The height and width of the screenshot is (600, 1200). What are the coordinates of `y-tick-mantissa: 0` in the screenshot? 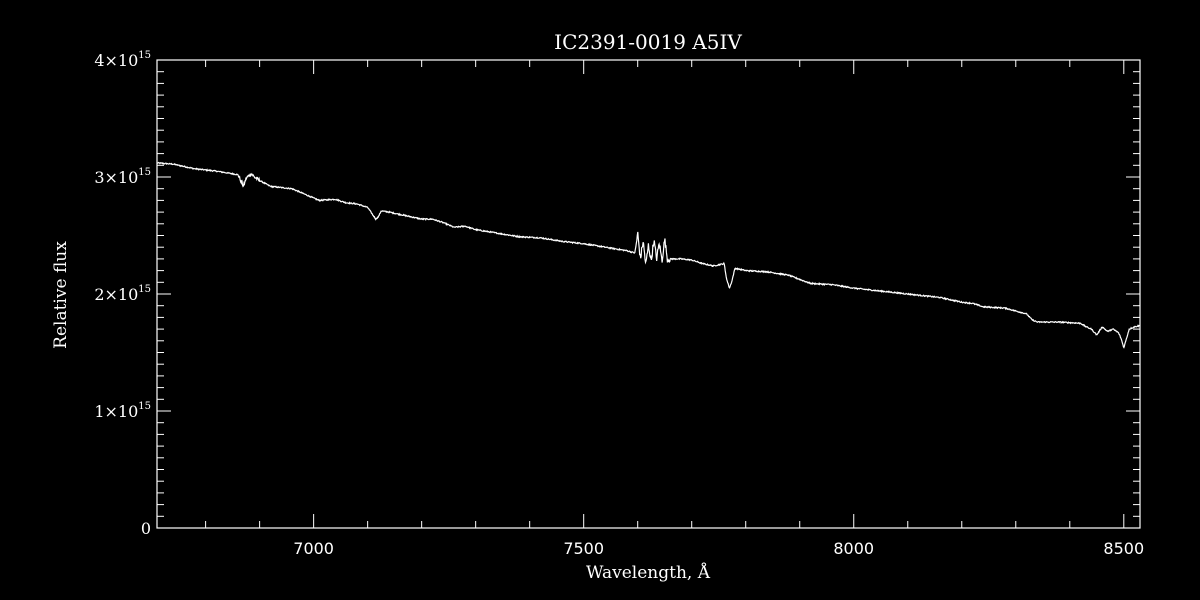 It's located at (146, 528).